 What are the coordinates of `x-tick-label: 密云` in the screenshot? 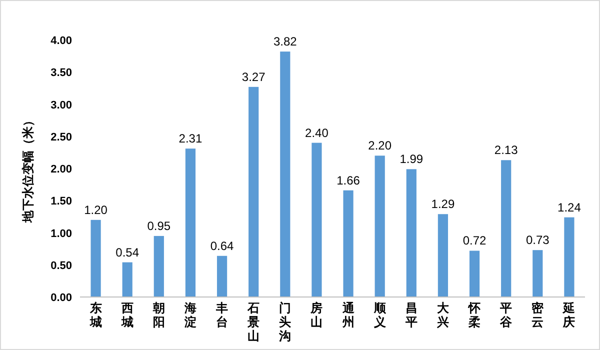 It's located at (538, 315).